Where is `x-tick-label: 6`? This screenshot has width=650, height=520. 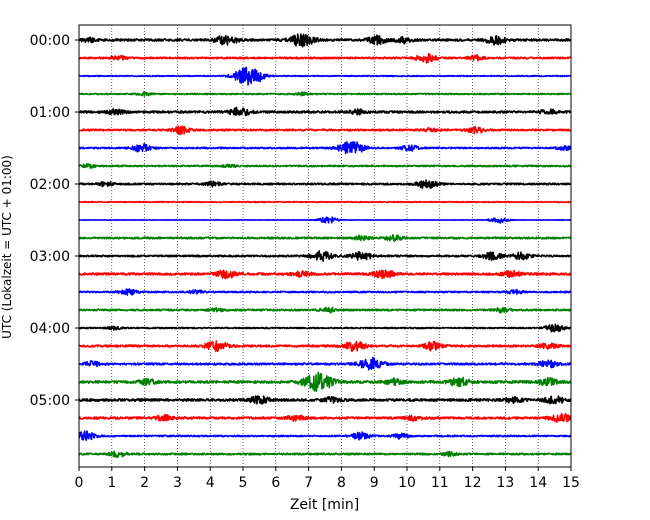 x-tick-label: 6 is located at coordinates (275, 483).